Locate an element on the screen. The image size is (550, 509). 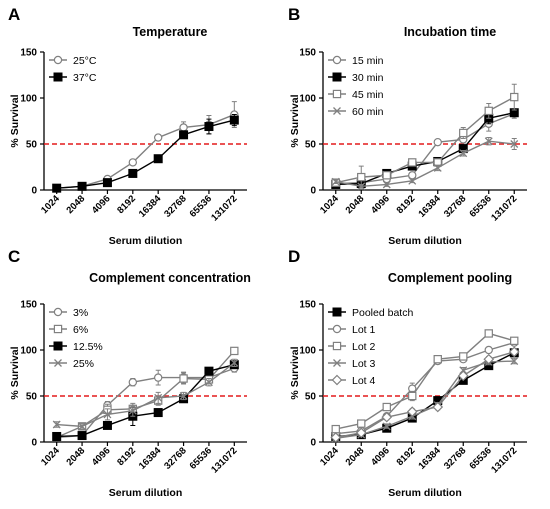
legend: 15 min 30 min 45 min 60 min is located at coordinates (356, 86).